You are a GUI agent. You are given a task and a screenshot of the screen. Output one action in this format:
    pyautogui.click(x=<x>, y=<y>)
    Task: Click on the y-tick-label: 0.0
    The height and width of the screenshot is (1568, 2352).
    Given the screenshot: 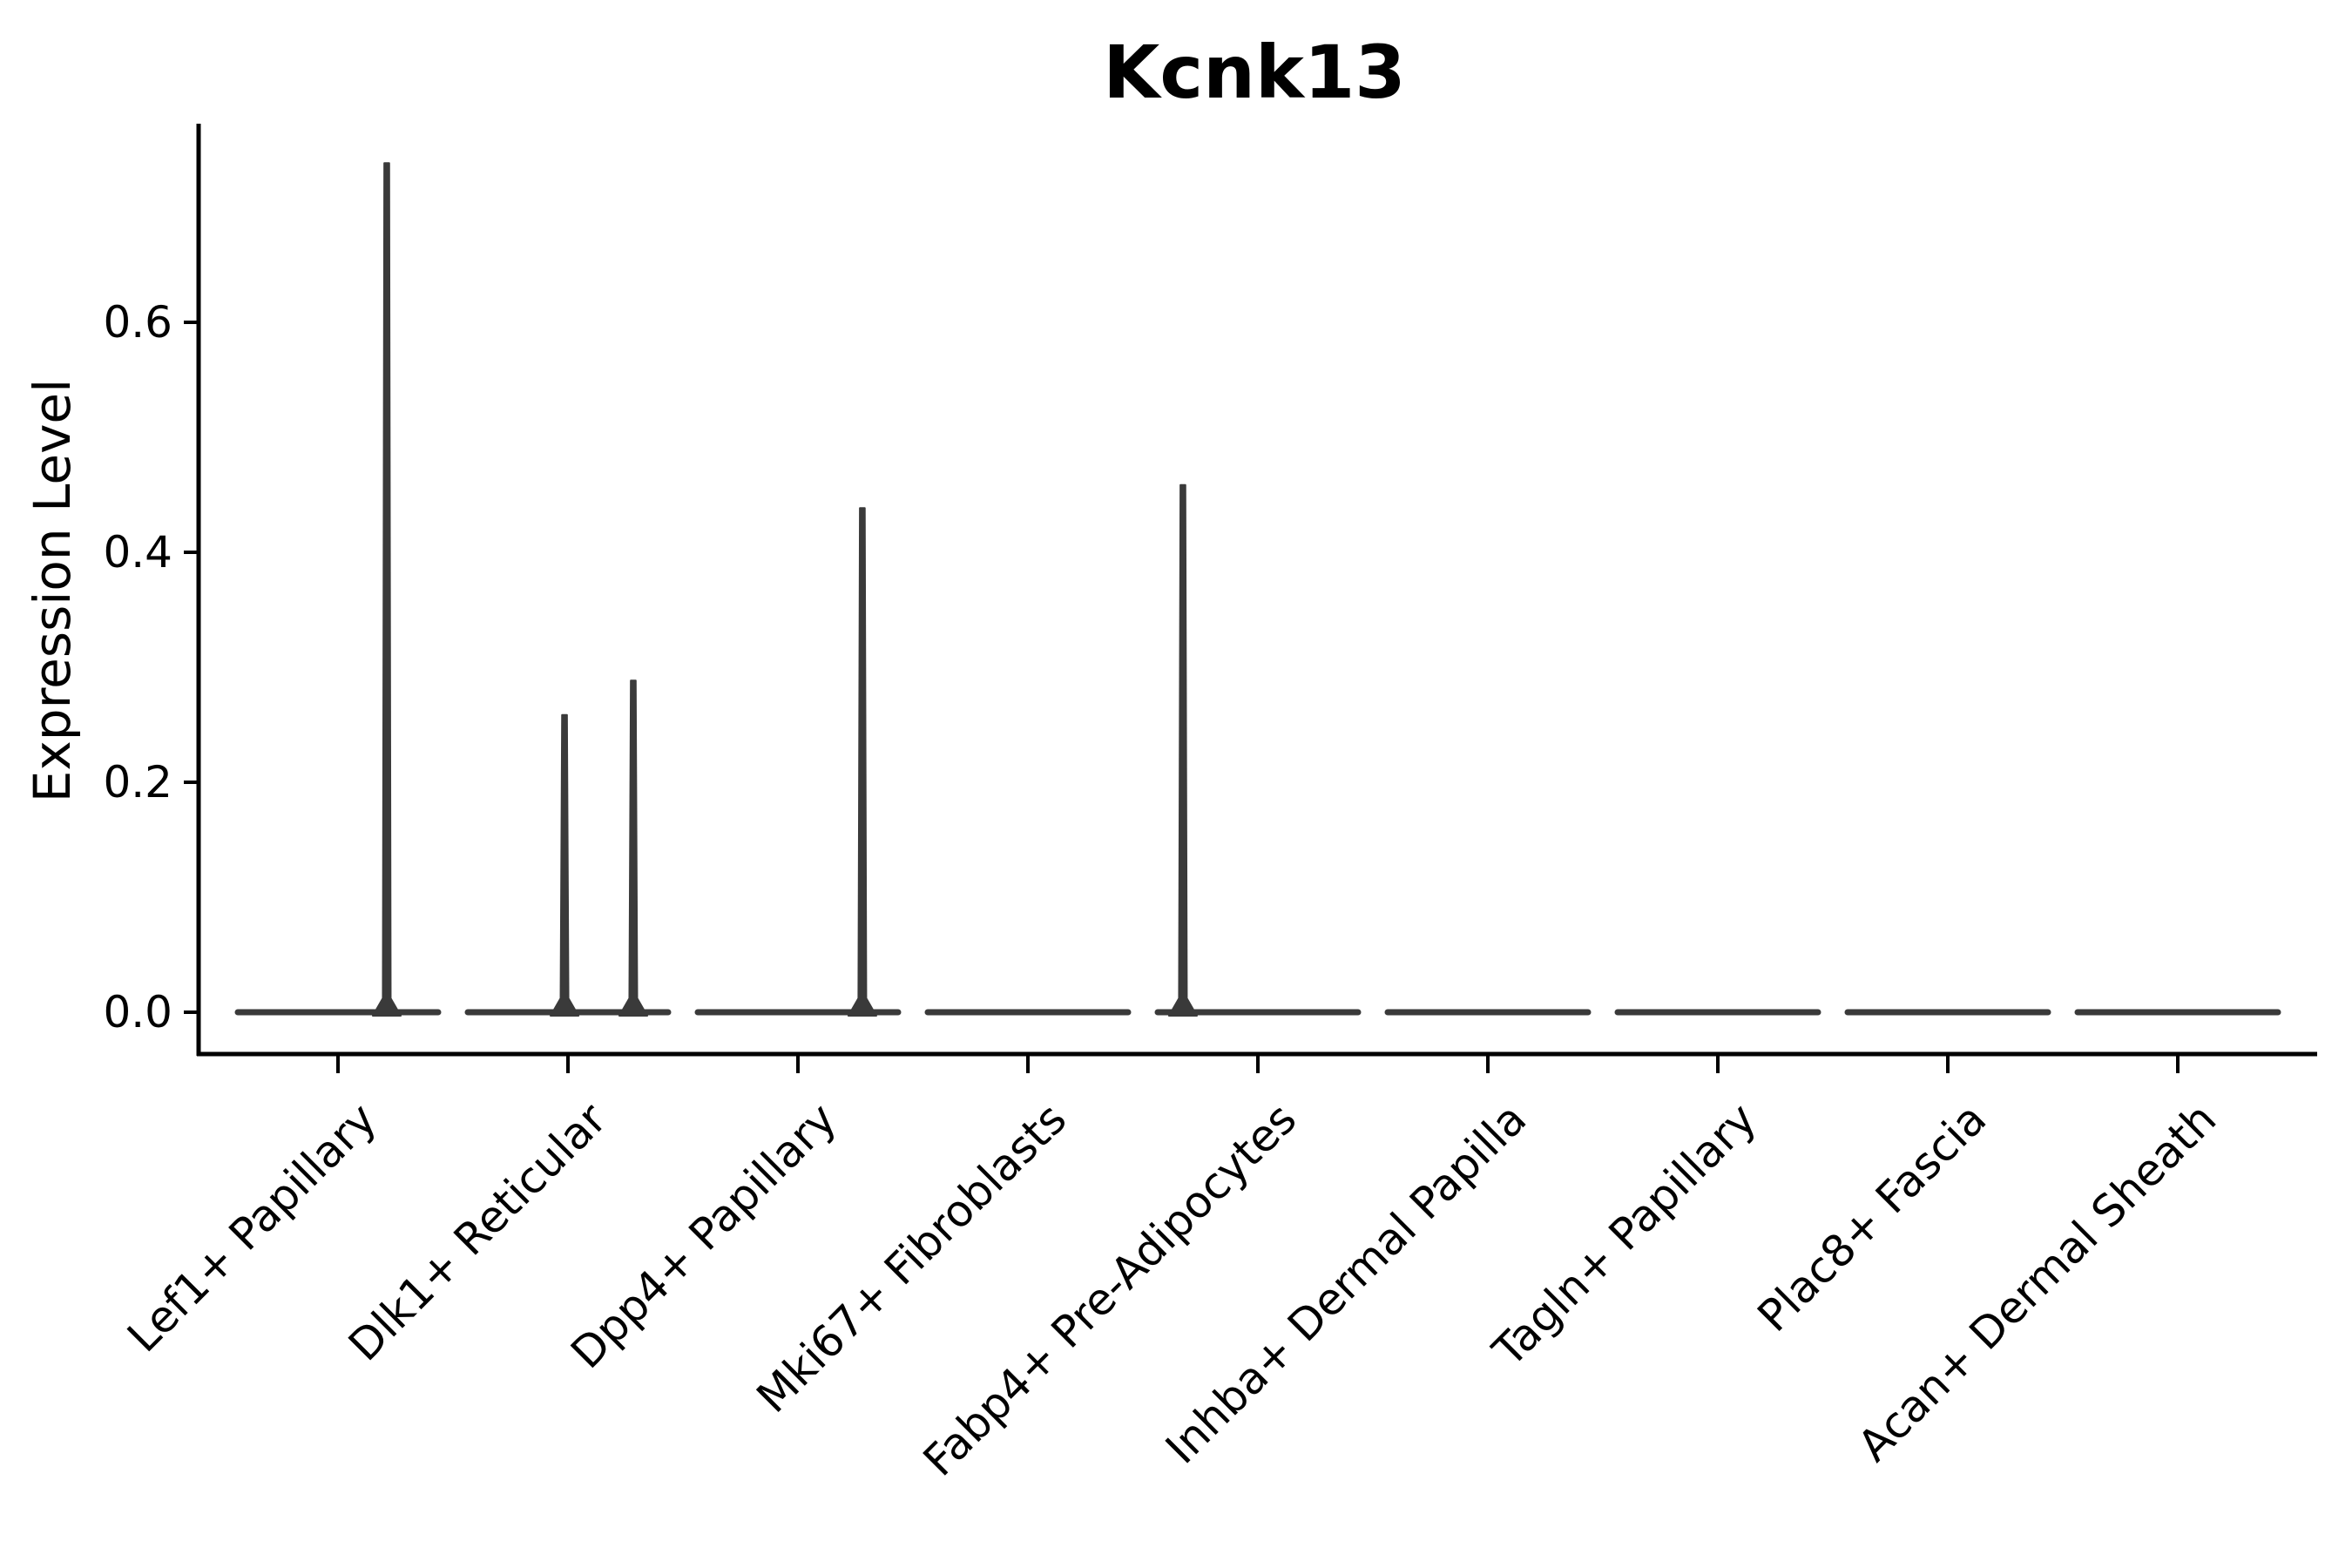 What is the action you would take?
    pyautogui.click(x=137, y=1012)
    